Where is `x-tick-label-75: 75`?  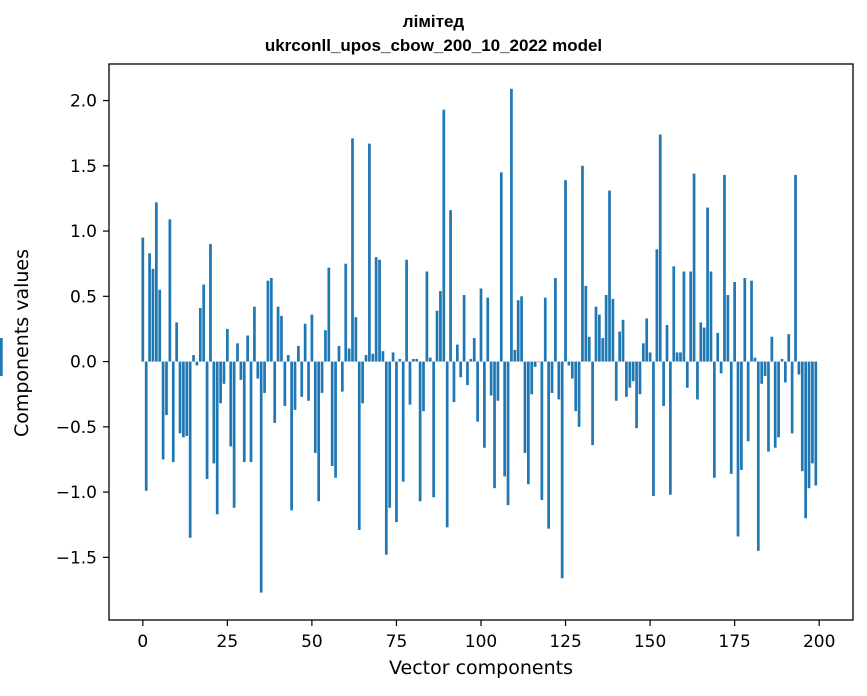
x-tick-label-75: 75 is located at coordinates (397, 642).